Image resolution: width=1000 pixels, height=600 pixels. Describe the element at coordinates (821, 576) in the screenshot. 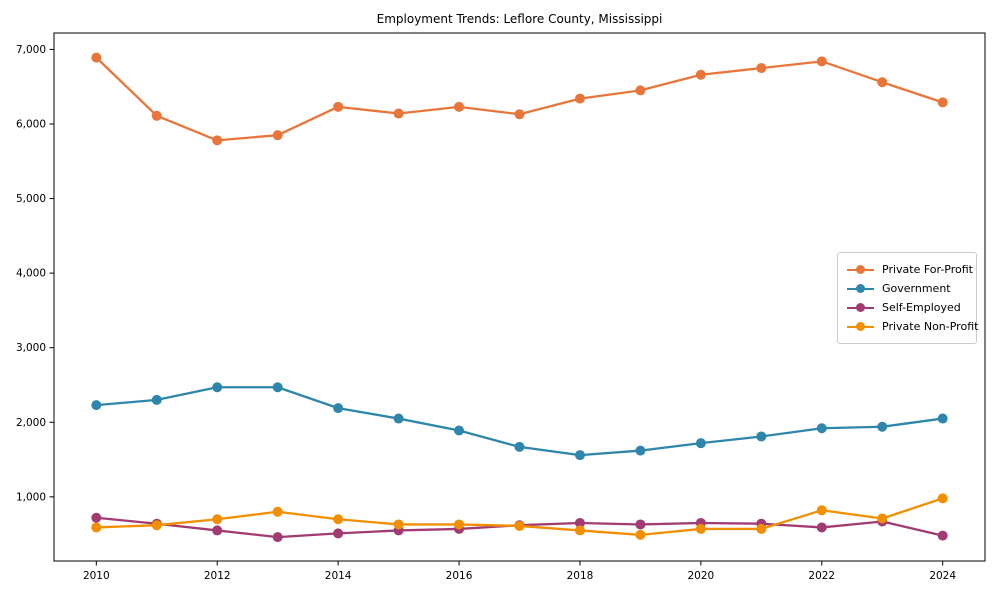

I see `x-axis-tick-label: 2022` at that location.